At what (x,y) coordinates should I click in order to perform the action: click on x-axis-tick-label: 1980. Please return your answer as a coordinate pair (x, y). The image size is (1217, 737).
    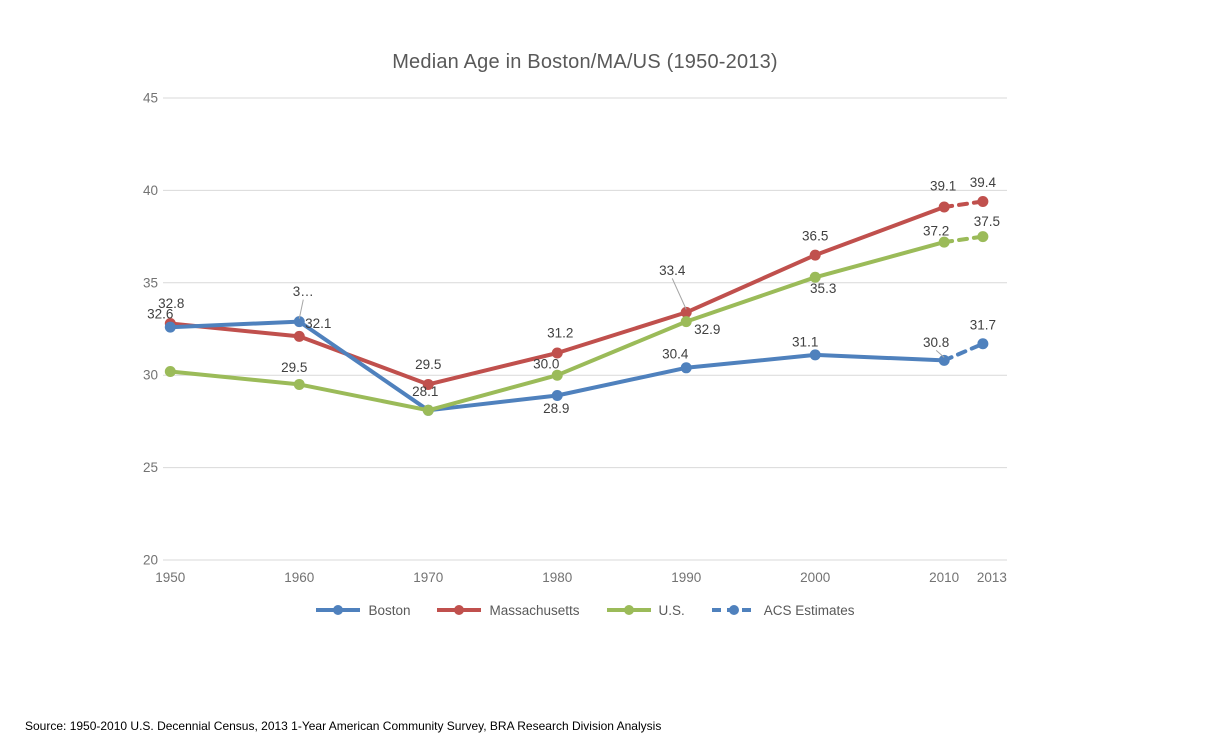
    Looking at the image, I should click on (557, 577).